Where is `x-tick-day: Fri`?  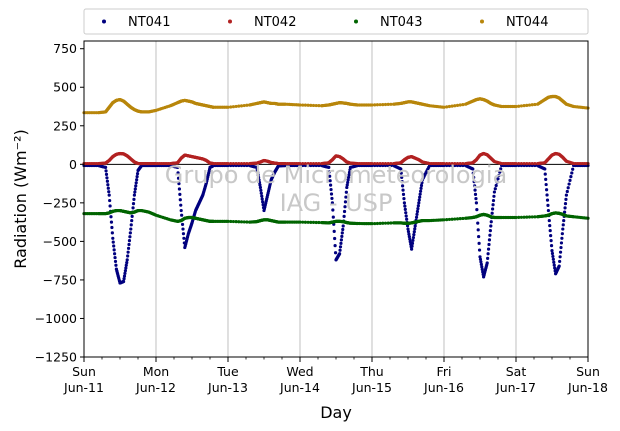 x-tick-day: Fri is located at coordinates (444, 371).